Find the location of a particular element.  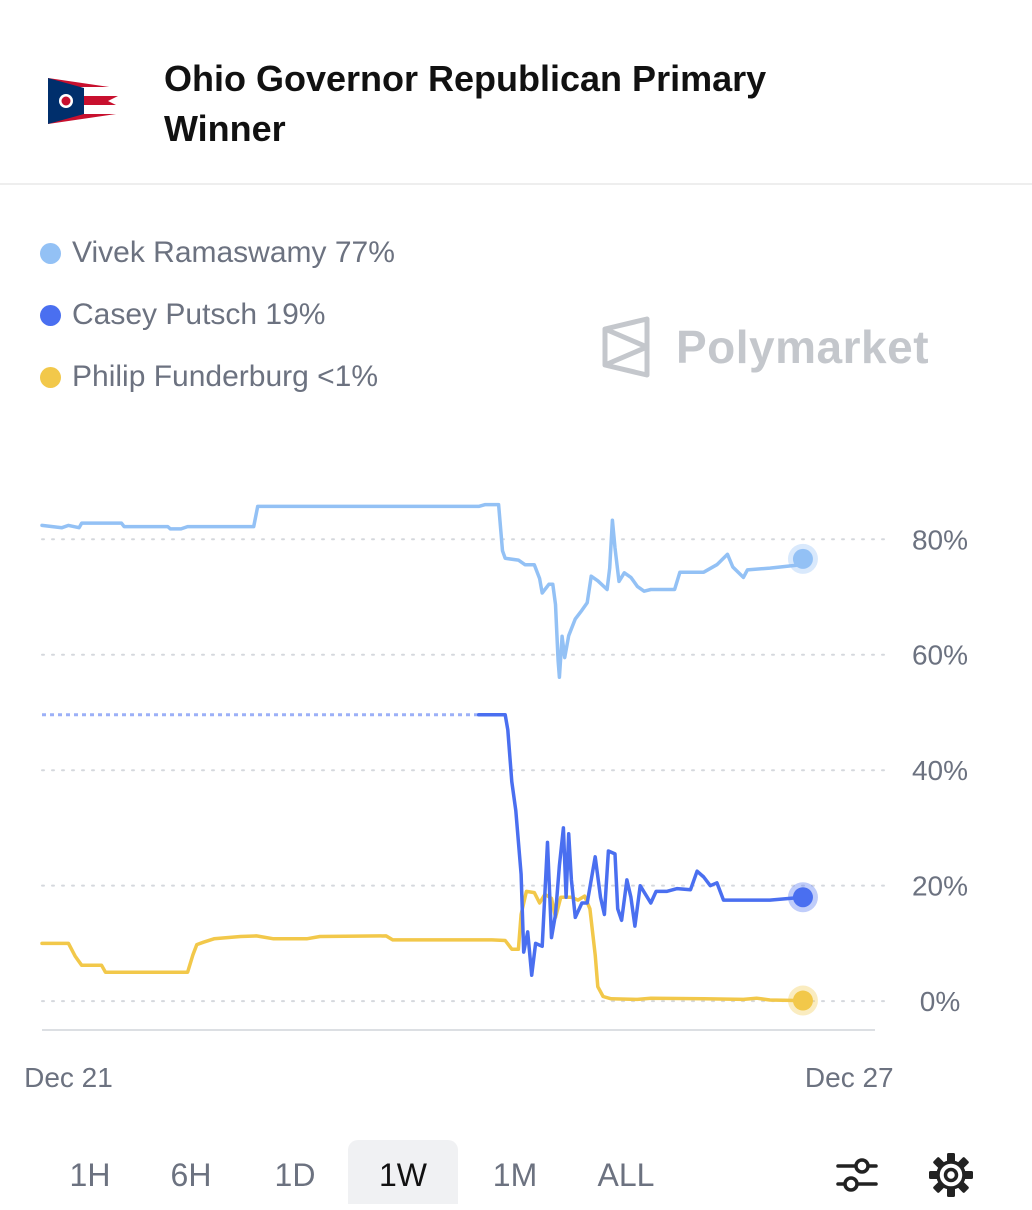

timeframe-toolbar: 1H 6H 1D 1W 1M ALL is located at coordinates (516, 1172).